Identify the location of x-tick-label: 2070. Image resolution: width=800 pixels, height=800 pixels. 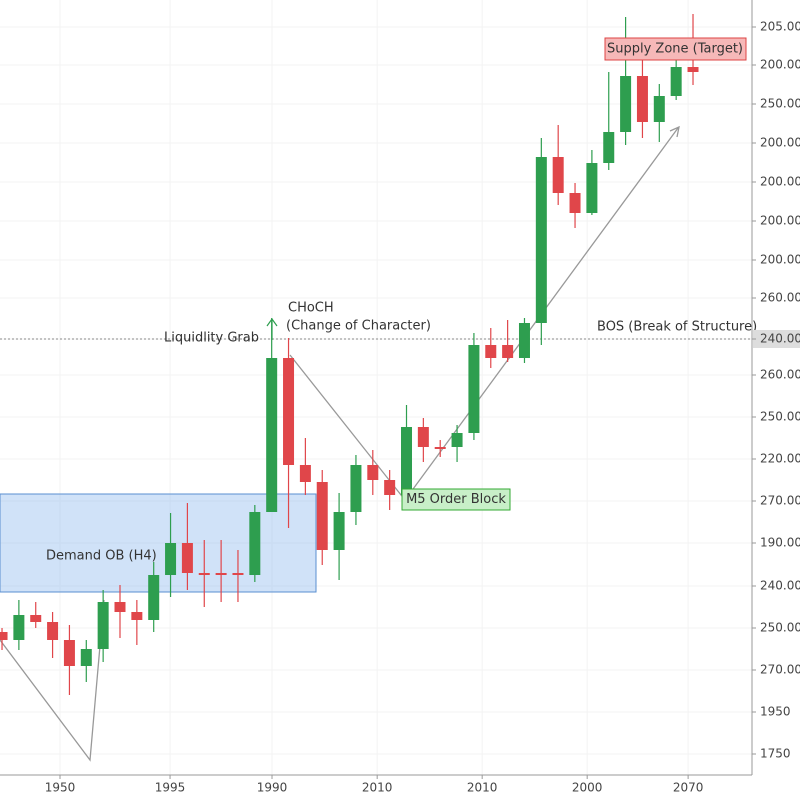
(688, 788).